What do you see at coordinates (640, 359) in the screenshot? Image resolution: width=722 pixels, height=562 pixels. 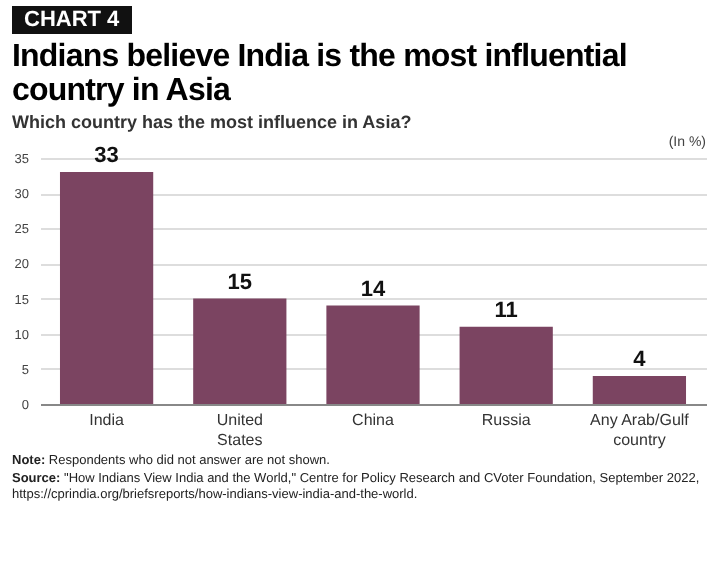 I see `data-label: 4` at bounding box center [640, 359].